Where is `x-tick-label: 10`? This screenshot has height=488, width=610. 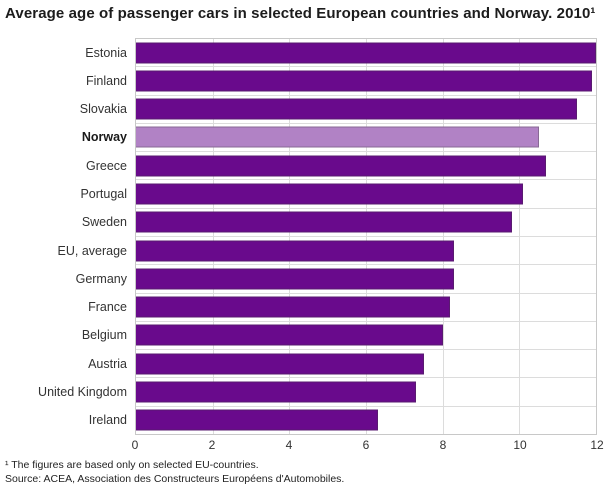
x-tick-label: 10 is located at coordinates (520, 445).